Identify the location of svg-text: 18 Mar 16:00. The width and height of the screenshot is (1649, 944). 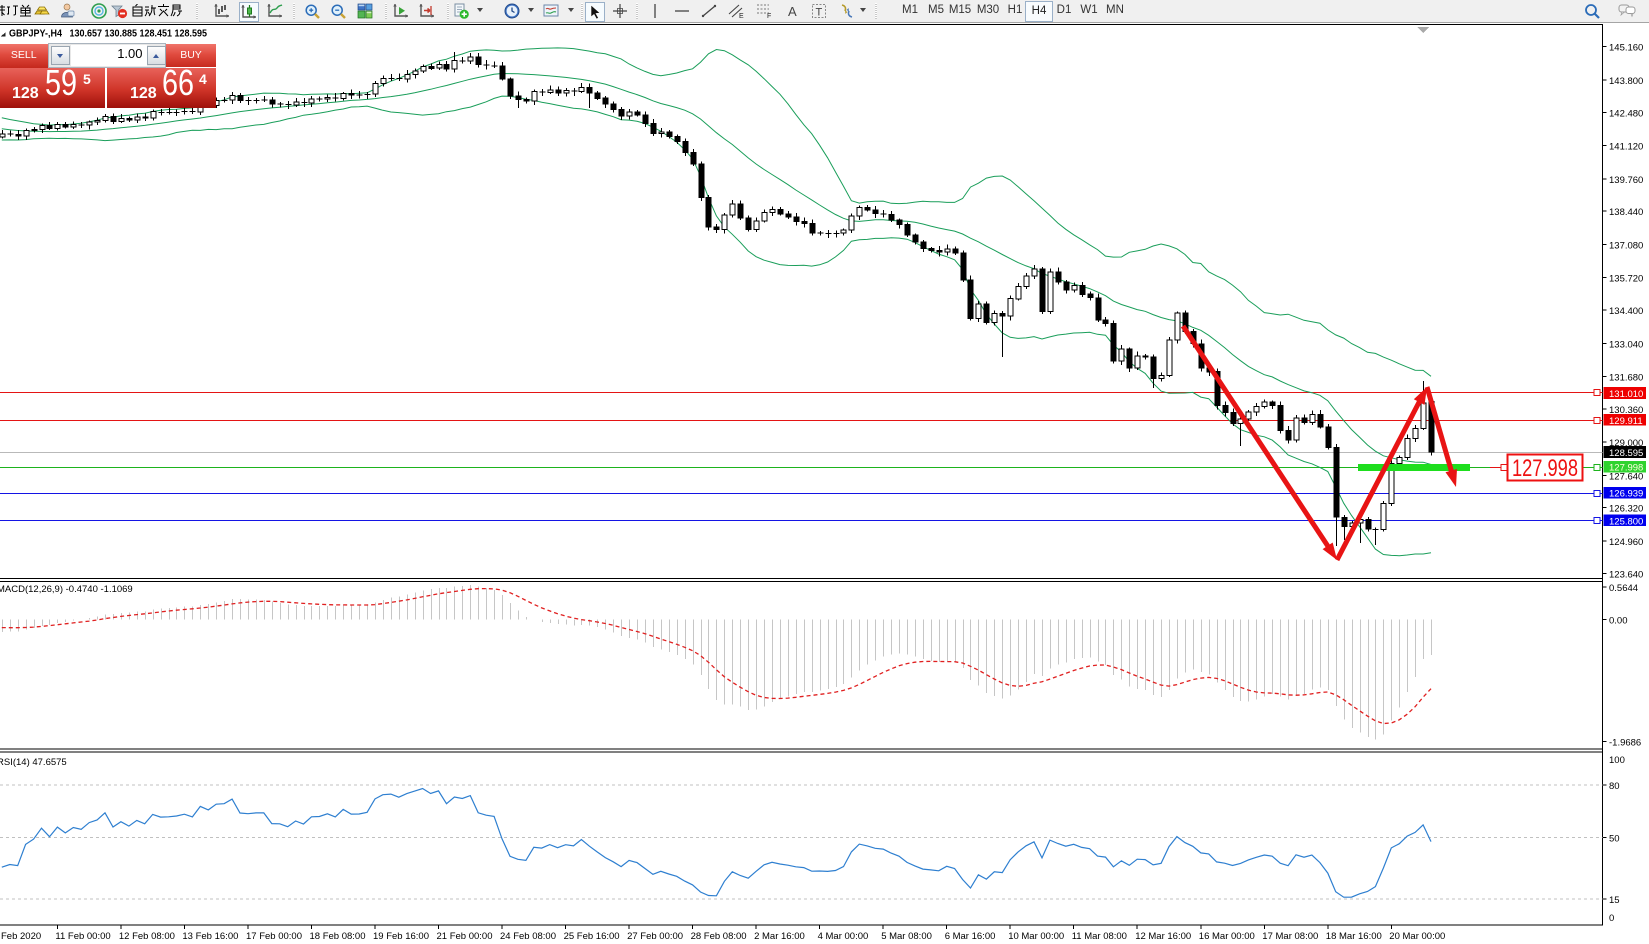
(1354, 936).